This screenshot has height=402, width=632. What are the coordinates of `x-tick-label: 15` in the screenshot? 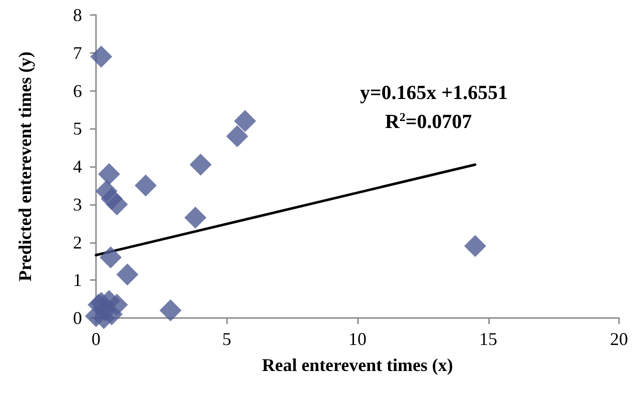 It's located at (488, 339).